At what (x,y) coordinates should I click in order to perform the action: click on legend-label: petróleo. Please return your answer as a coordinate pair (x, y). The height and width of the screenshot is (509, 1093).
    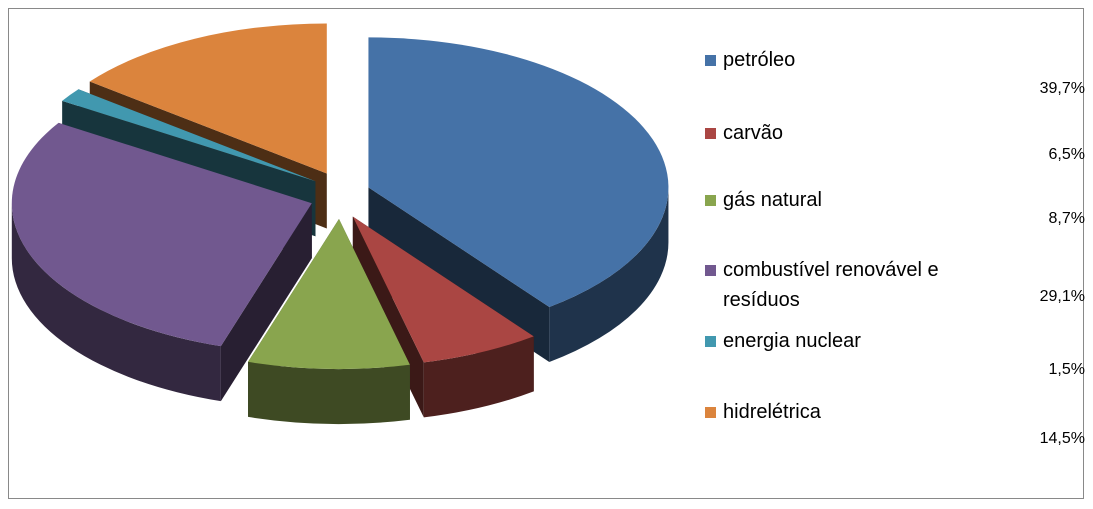
    Looking at the image, I should click on (759, 60).